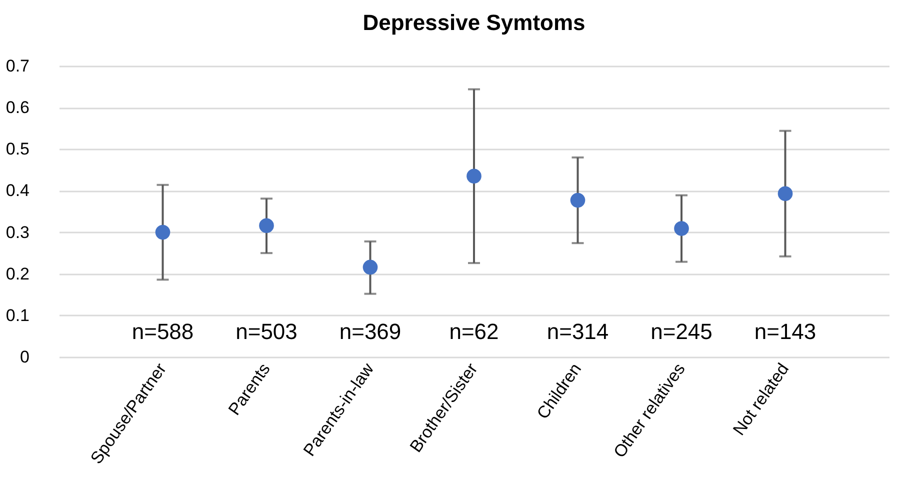 The image size is (909, 500). Describe the element at coordinates (18, 66) in the screenshot. I see `y-tick-label: 0.7` at that location.